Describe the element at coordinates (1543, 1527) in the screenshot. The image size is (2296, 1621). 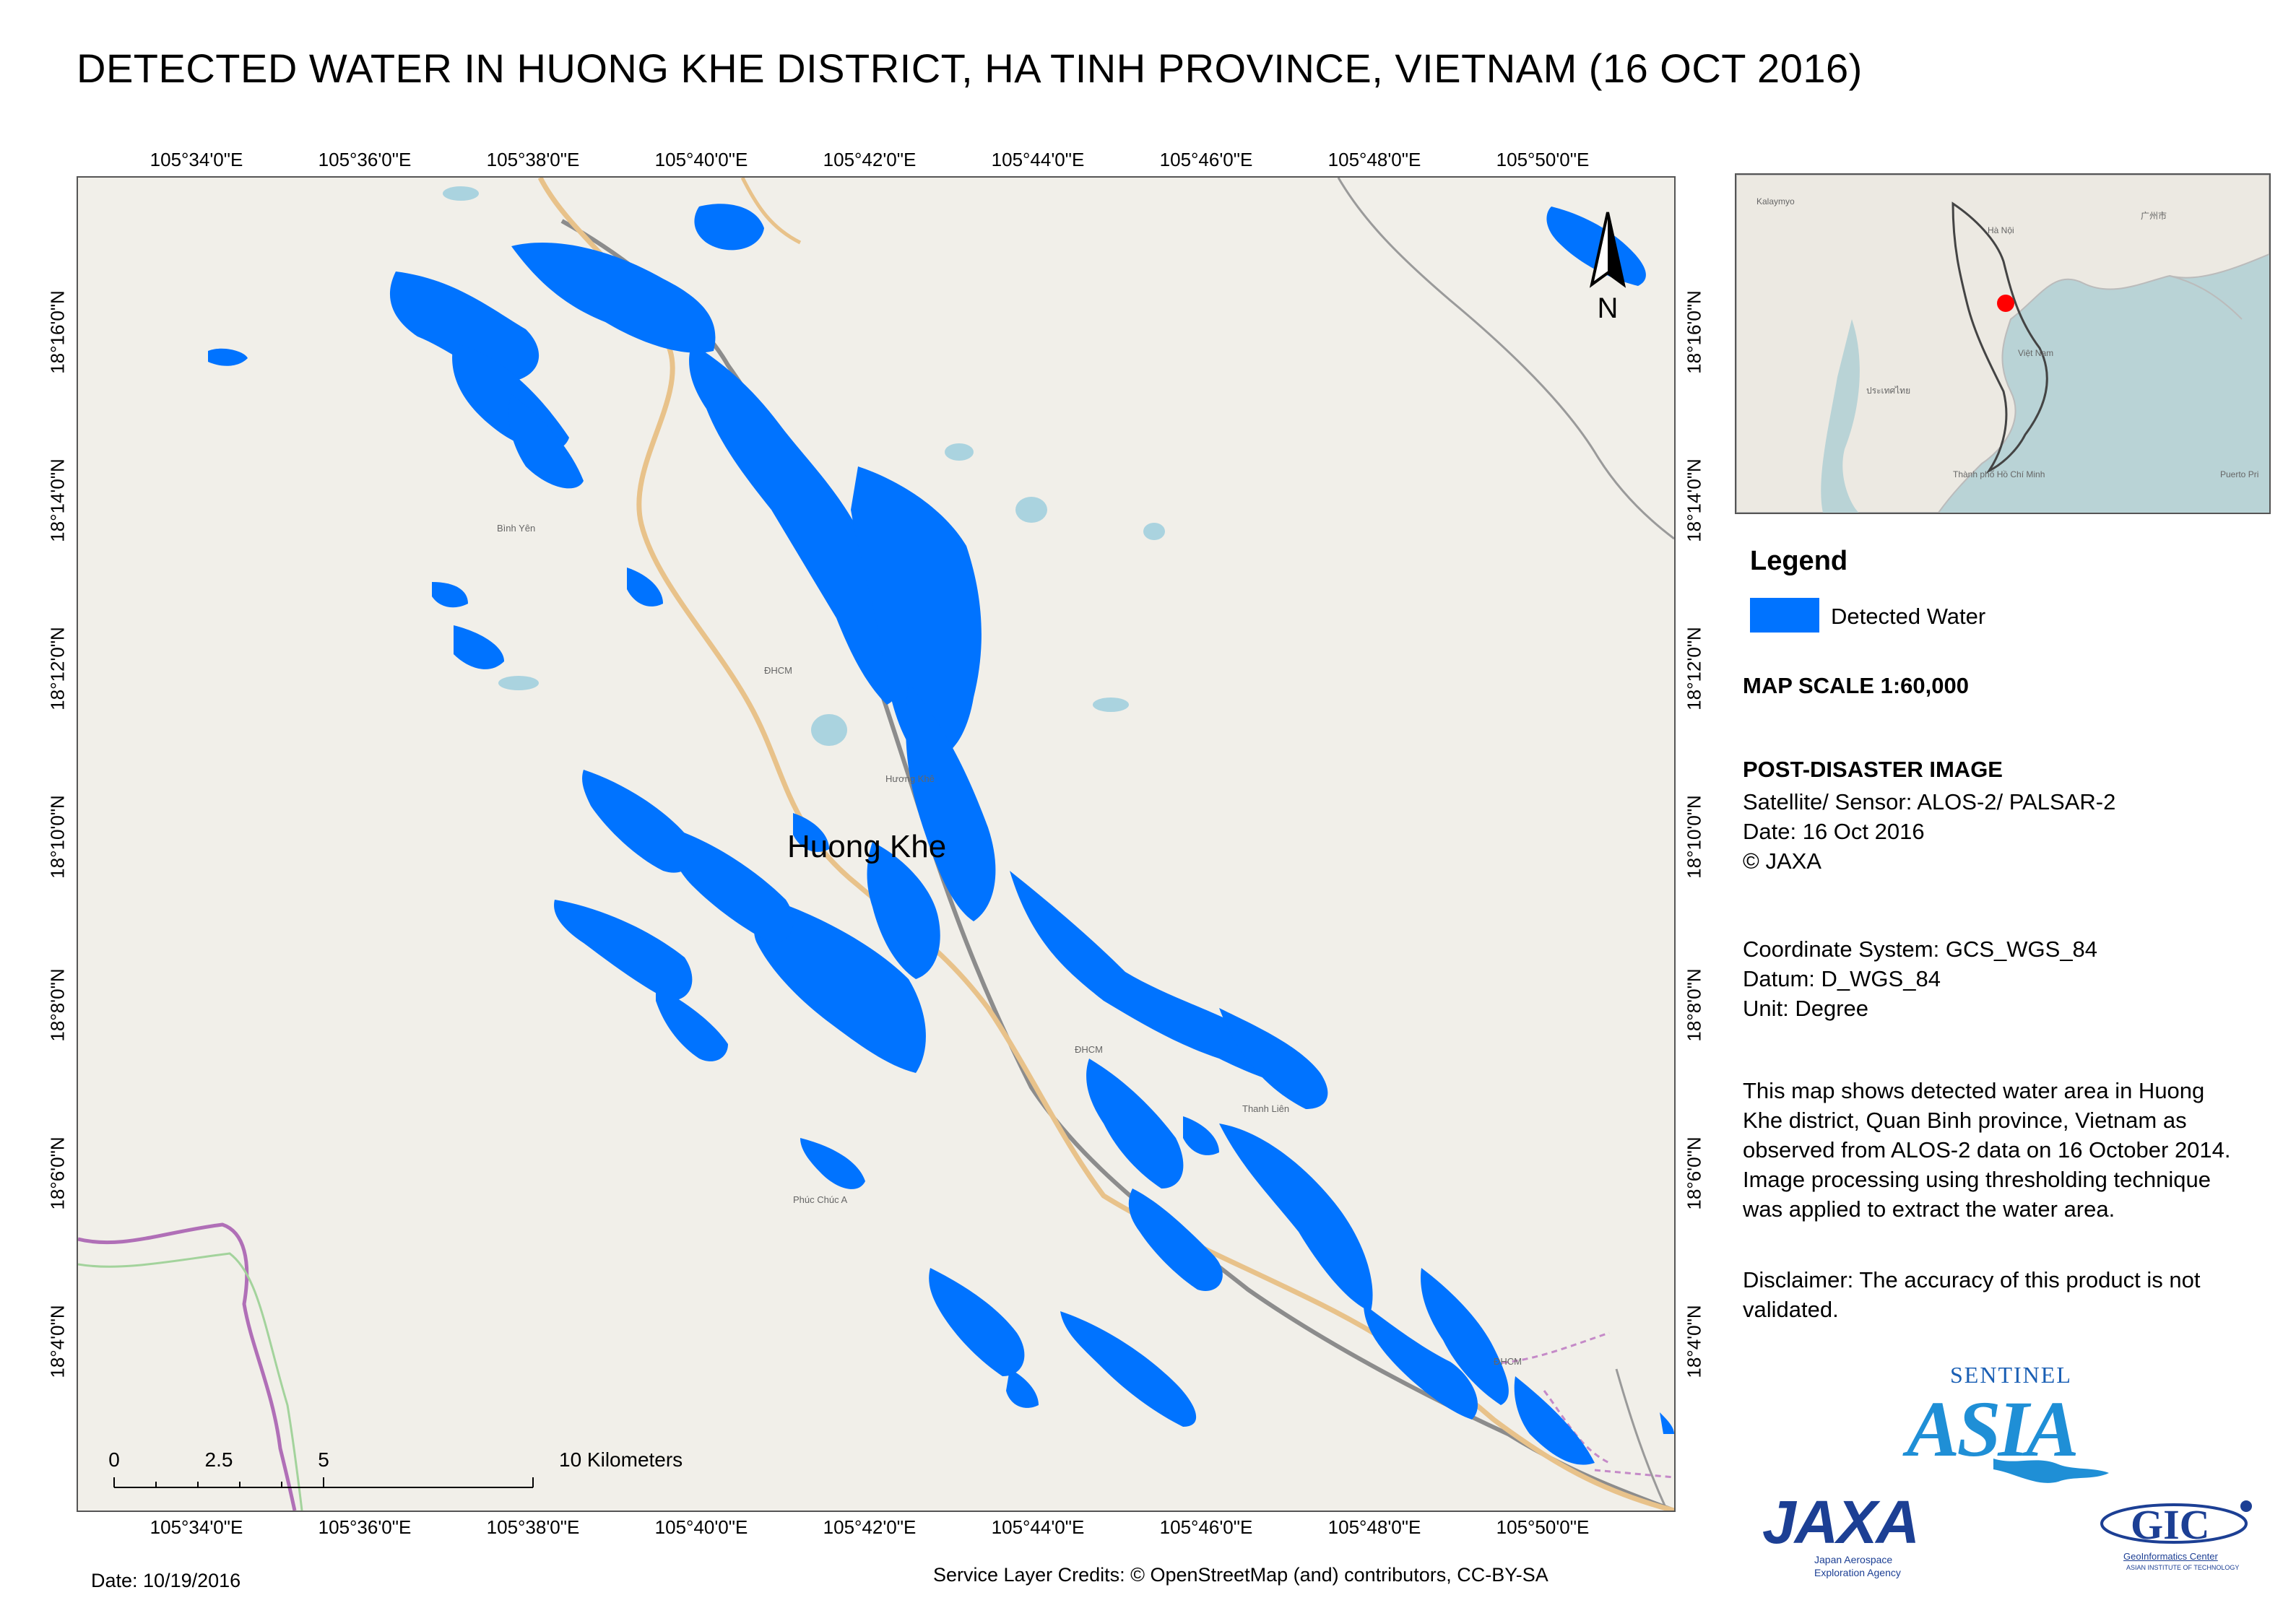
I see `lon-label-bottom: 105°50'0"E` at that location.